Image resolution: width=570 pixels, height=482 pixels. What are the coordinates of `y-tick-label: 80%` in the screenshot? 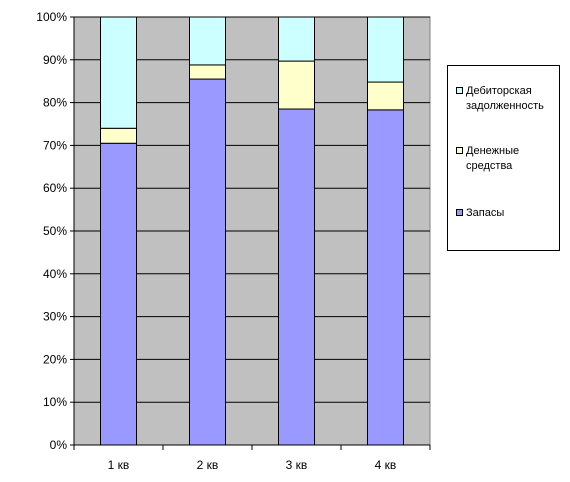 It's located at (55, 103).